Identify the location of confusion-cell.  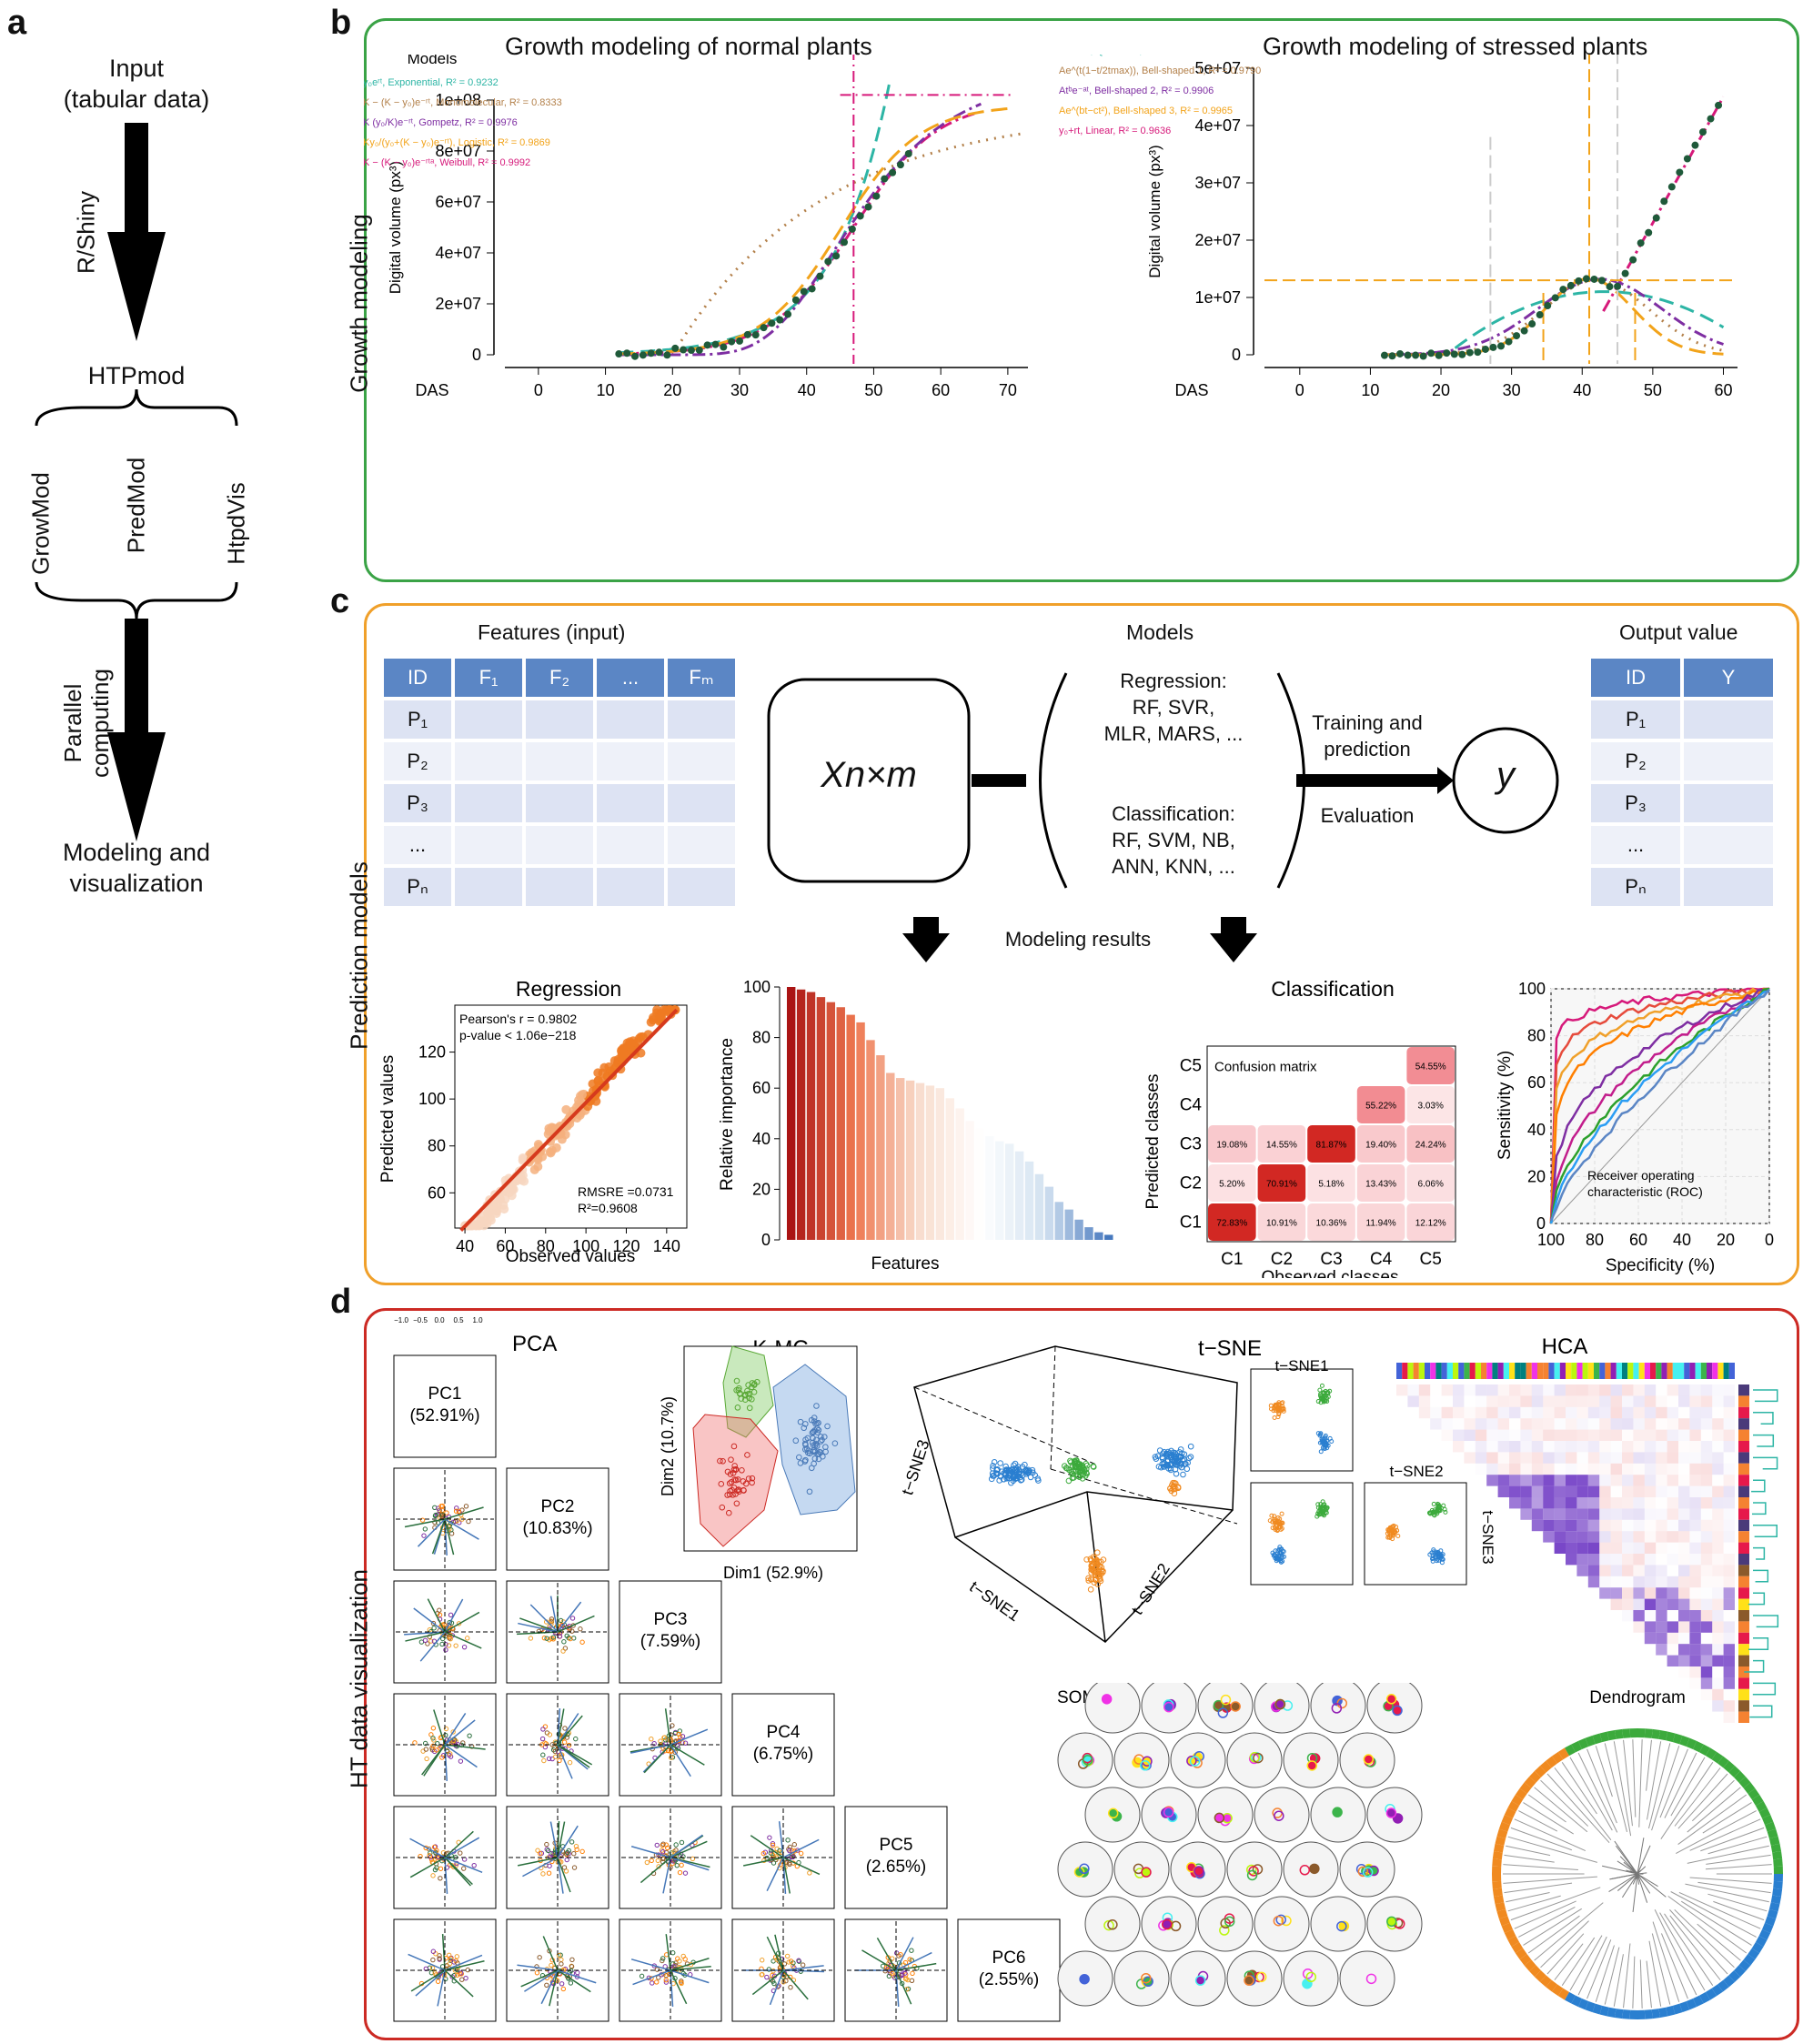
(1430, 1222).